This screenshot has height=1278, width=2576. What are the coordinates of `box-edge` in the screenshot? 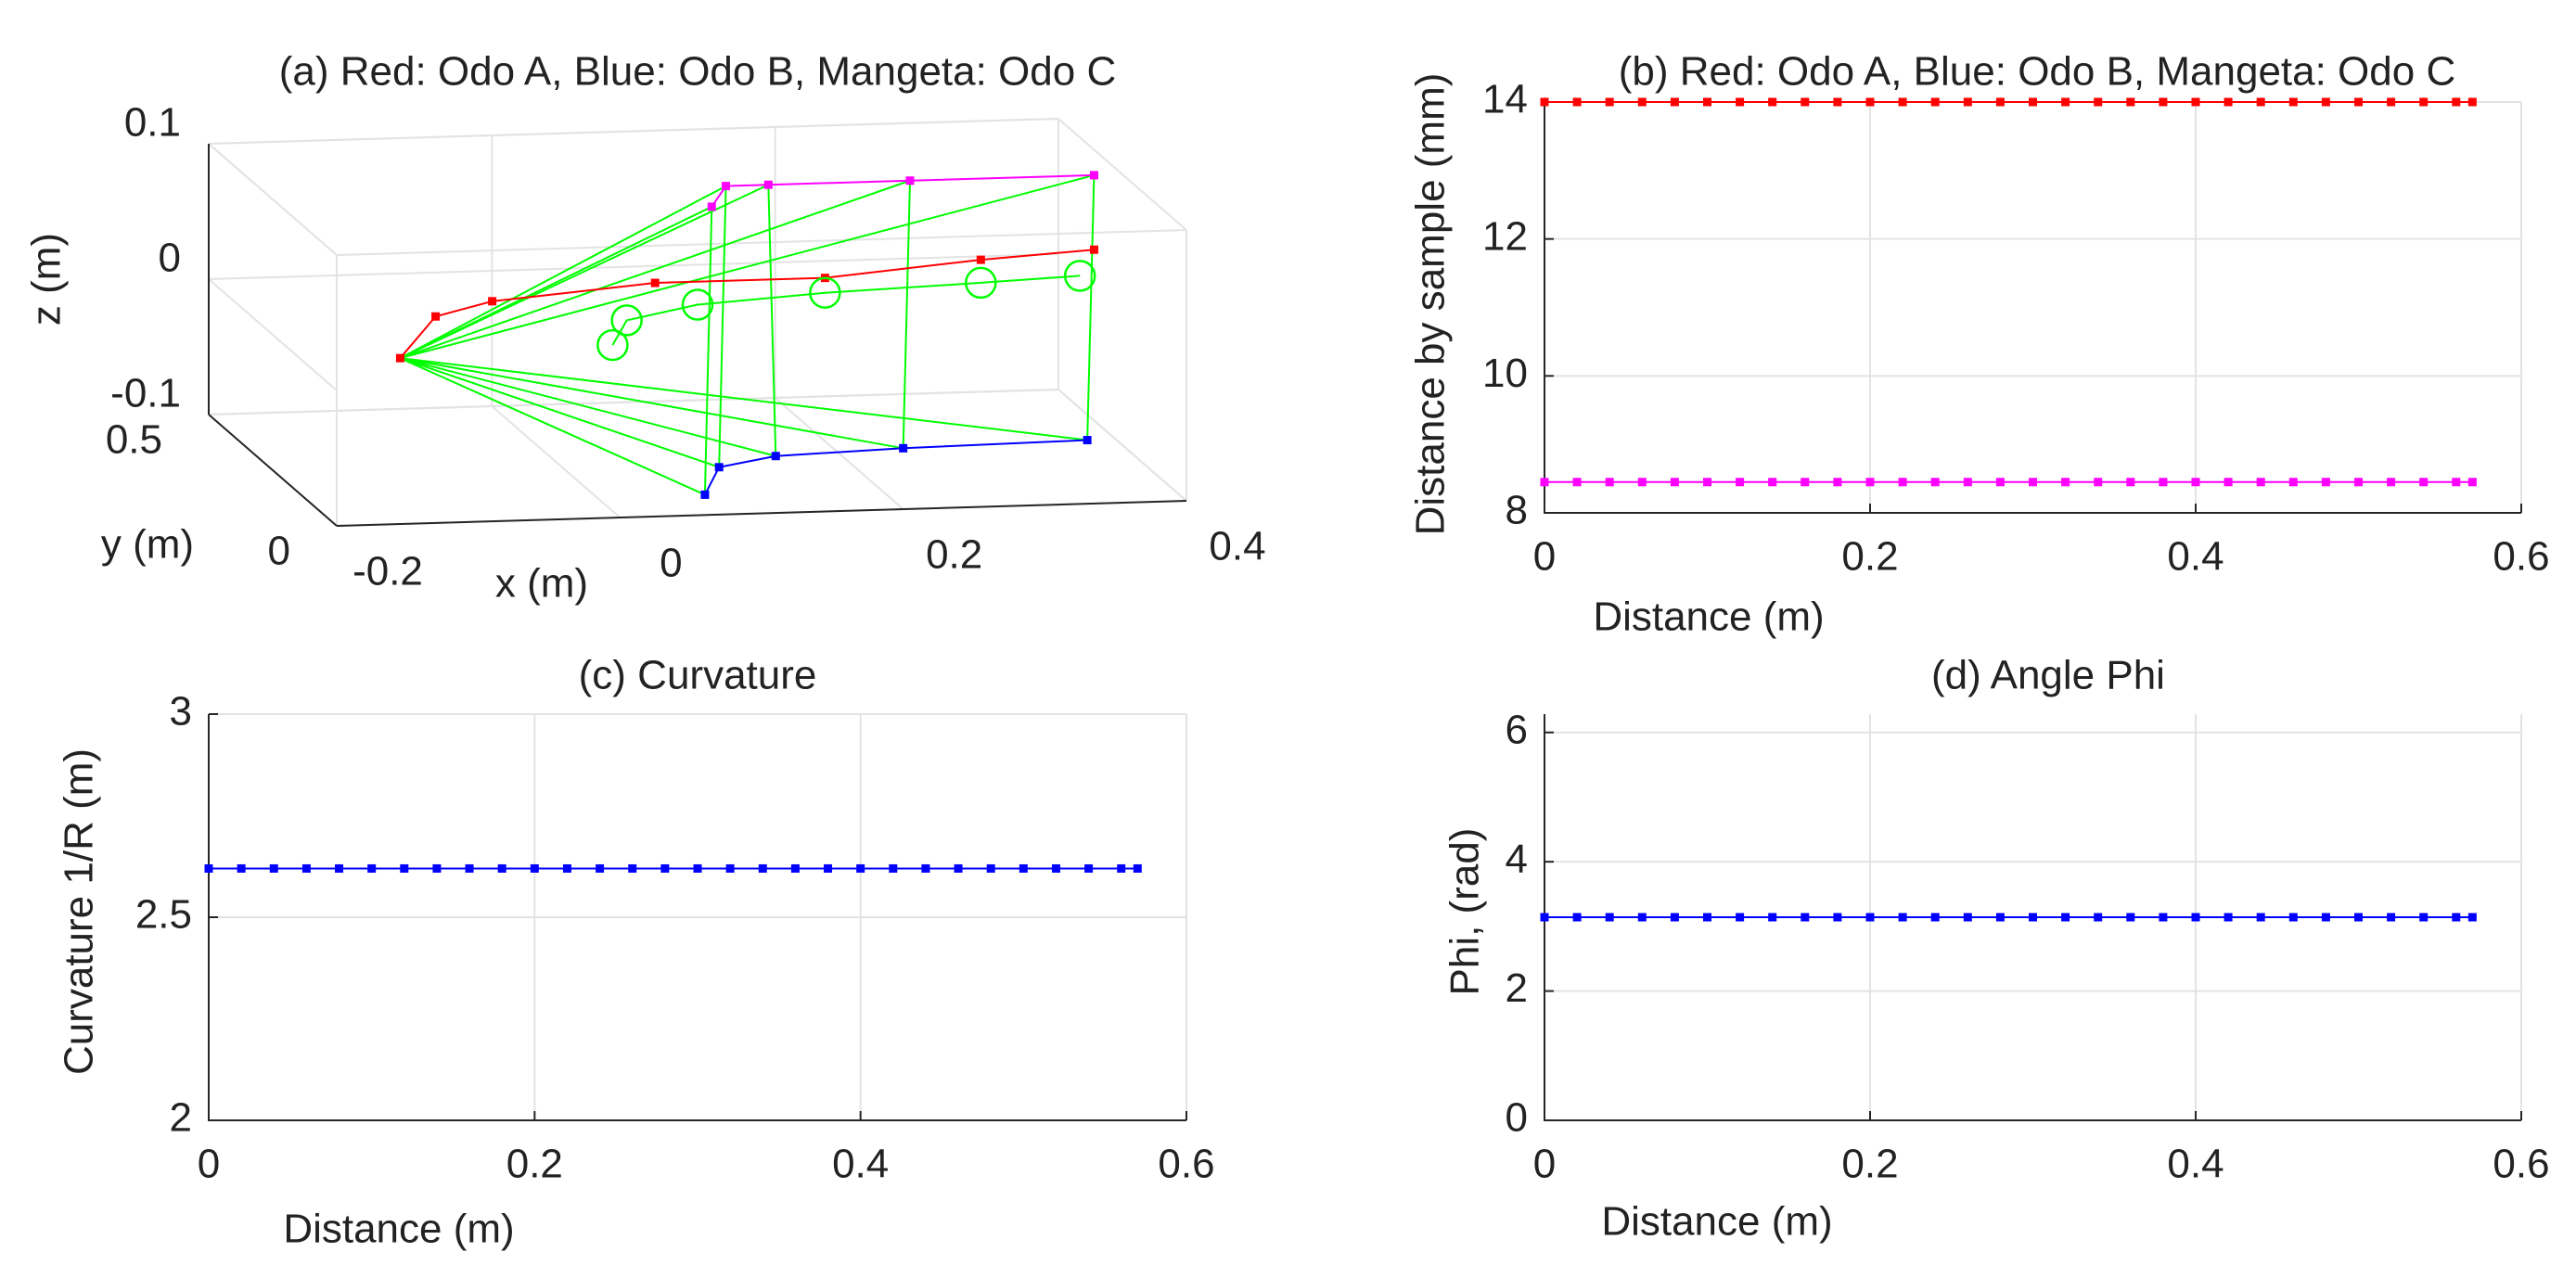 It's located at (761, 242).